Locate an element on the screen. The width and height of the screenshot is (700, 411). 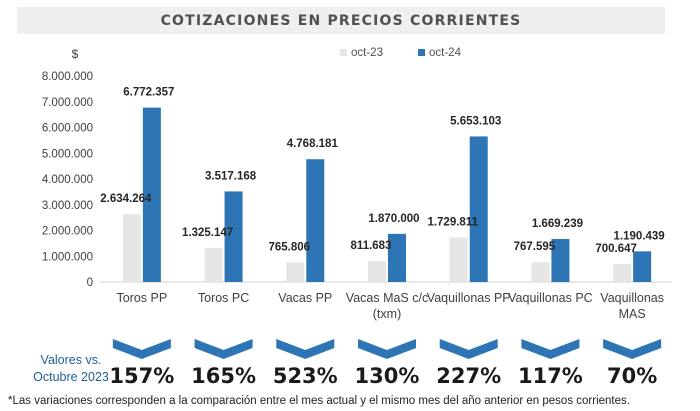
y-tick-label: 0 is located at coordinates (90, 283).